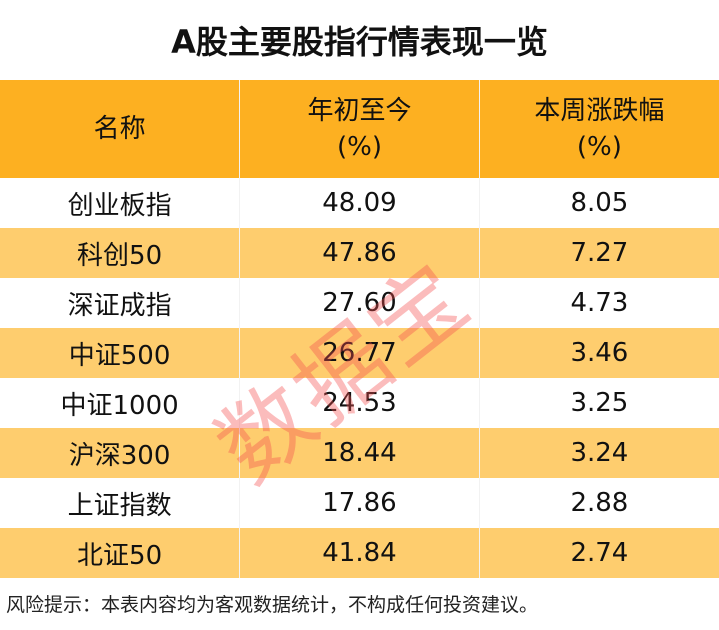  I want to click on weekly-change: 2.74, so click(598, 553).